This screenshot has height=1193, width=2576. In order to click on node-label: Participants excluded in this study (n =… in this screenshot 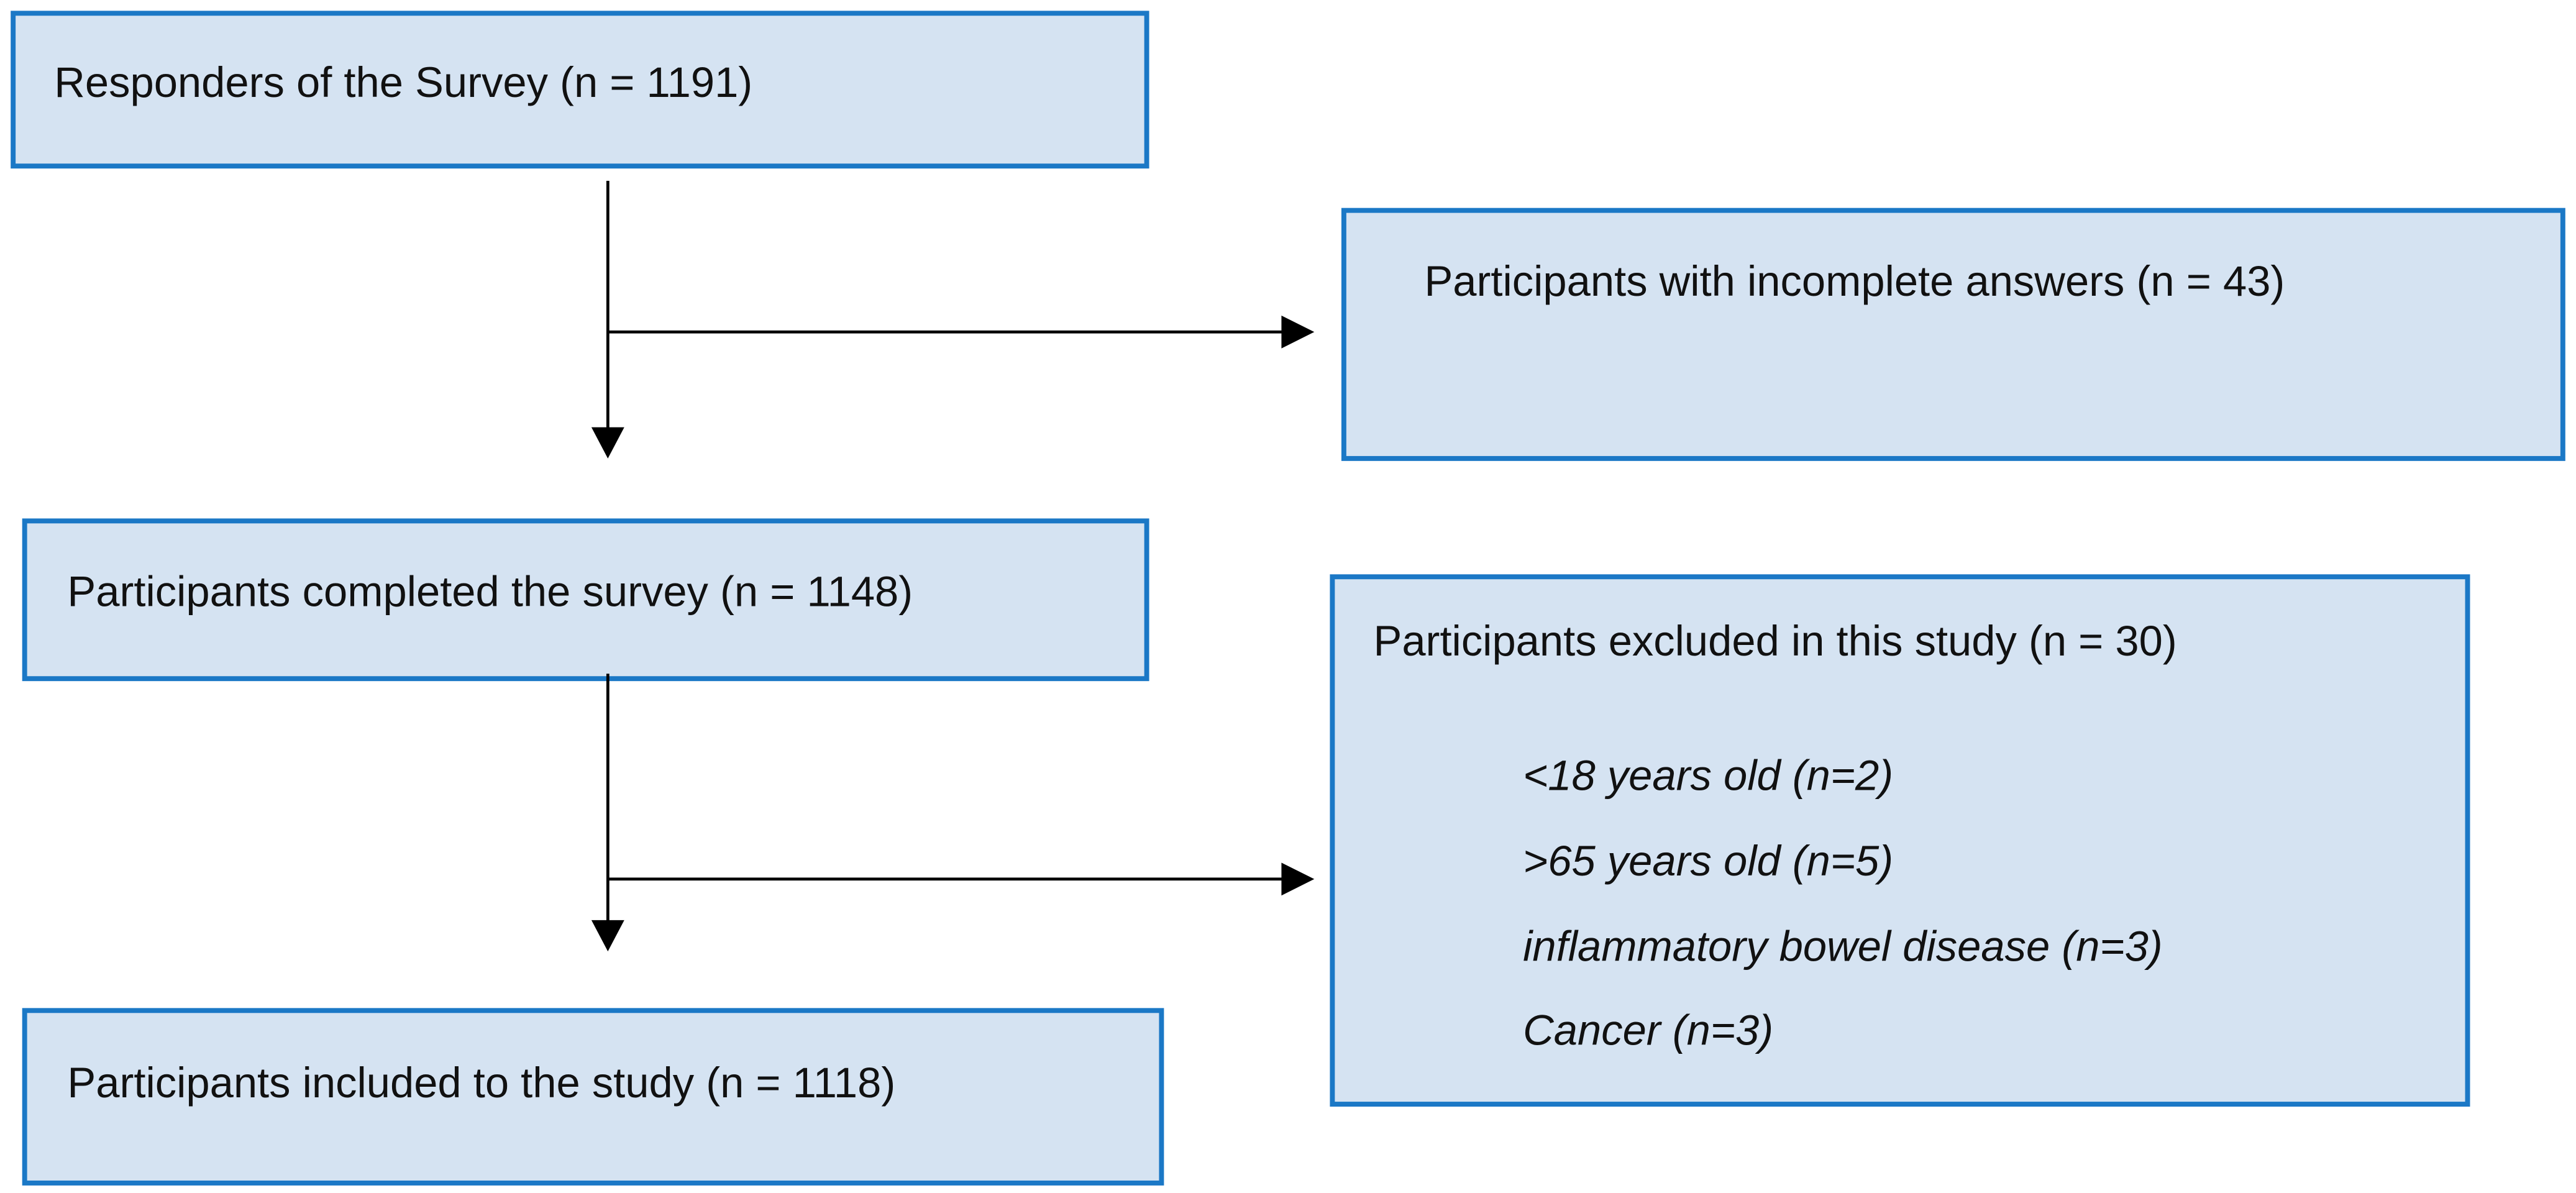, I will do `click(1774, 641)`.